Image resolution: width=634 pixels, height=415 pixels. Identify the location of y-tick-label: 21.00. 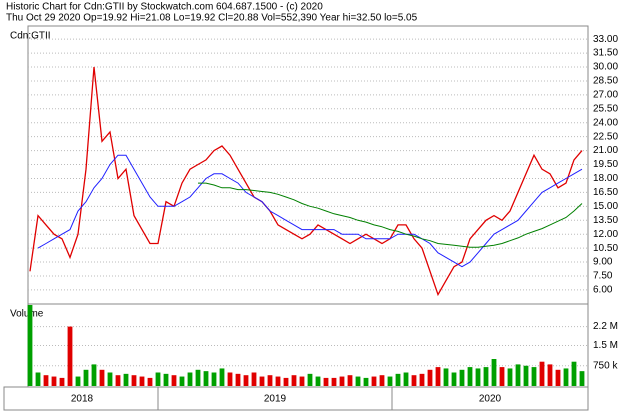
(605, 150).